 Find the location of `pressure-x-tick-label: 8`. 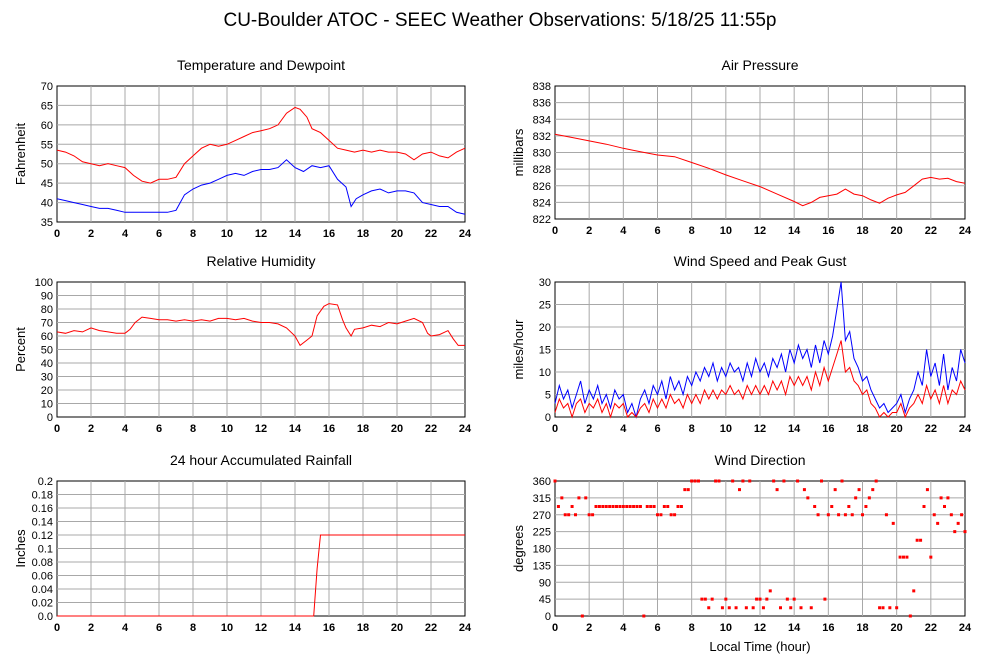

pressure-x-tick-label: 8 is located at coordinates (692, 231).